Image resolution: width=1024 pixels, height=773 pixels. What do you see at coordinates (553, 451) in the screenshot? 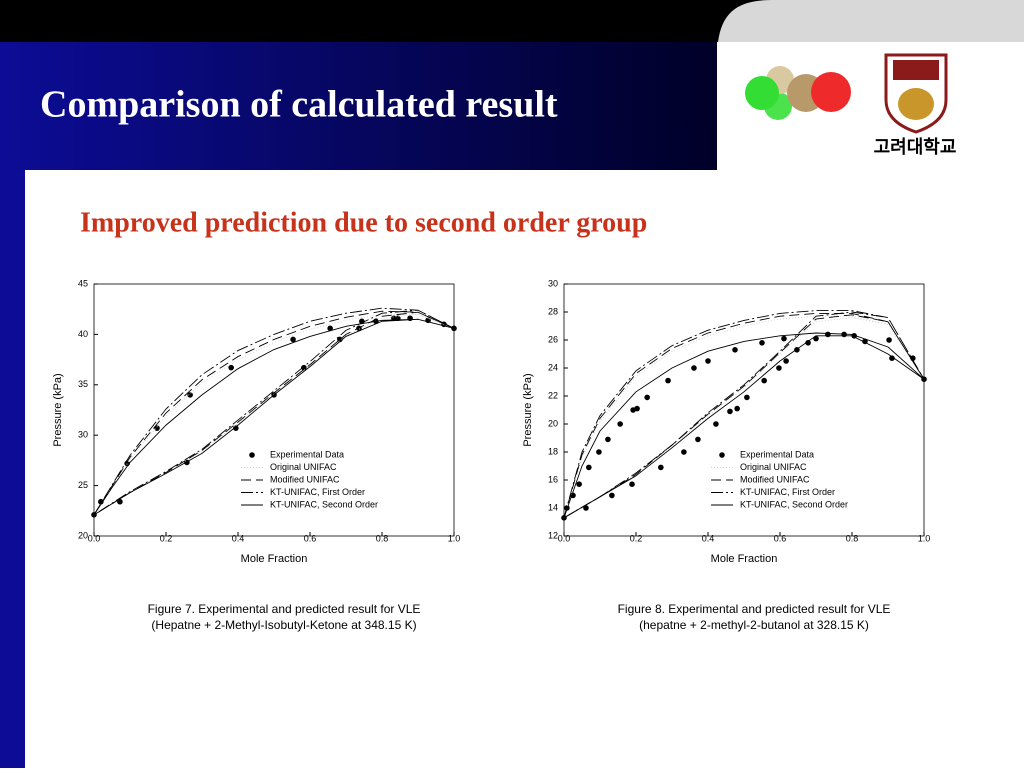
I see `y-tick-label: 18` at bounding box center [553, 451].